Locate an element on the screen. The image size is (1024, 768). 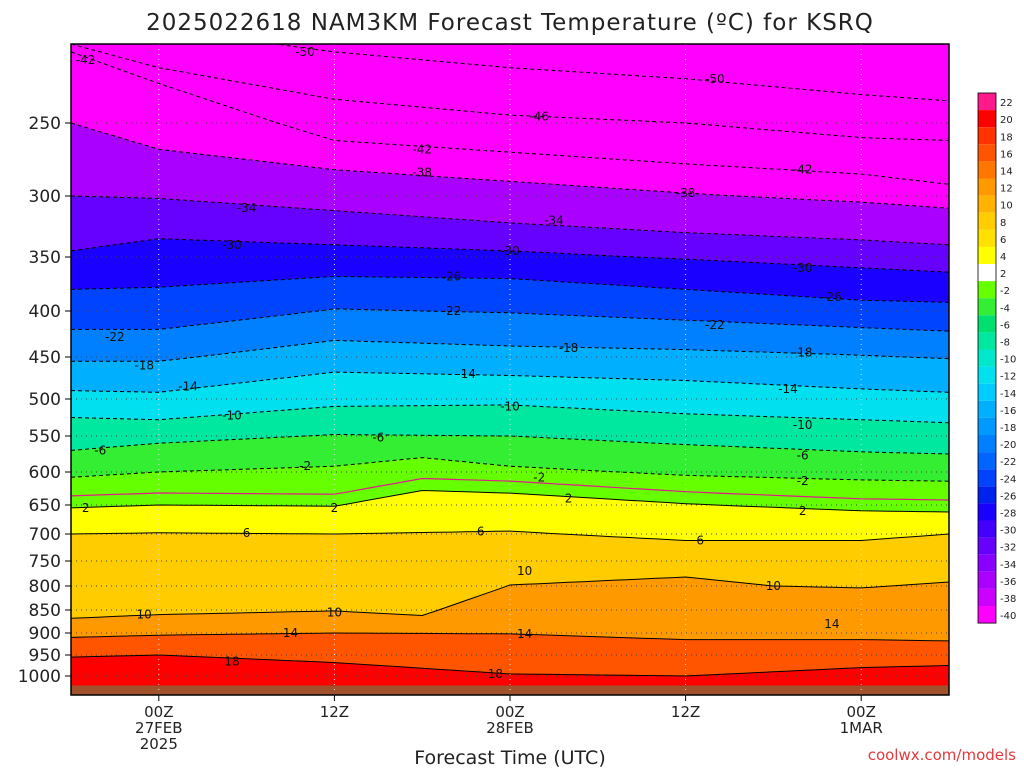
colorbar-label-10: 10 is located at coordinates (1006, 206).